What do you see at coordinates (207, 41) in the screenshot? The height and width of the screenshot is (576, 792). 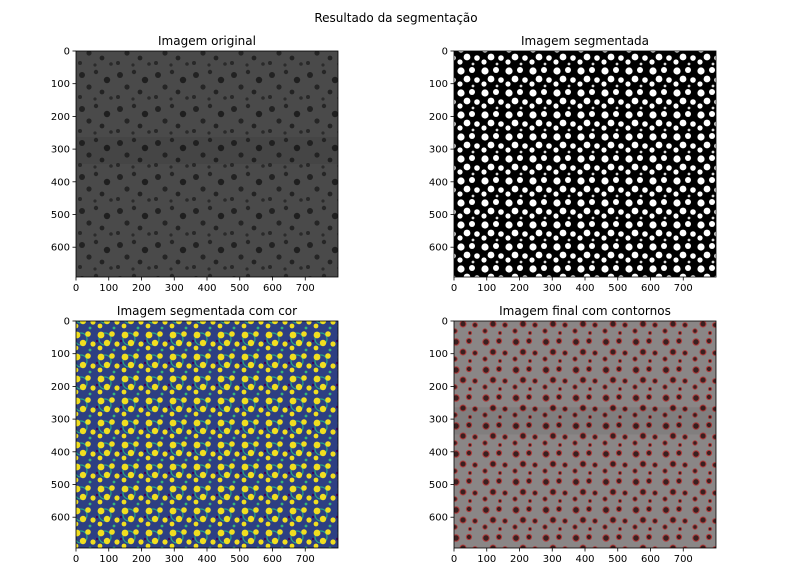 I see `panel-title: Imagem original` at bounding box center [207, 41].